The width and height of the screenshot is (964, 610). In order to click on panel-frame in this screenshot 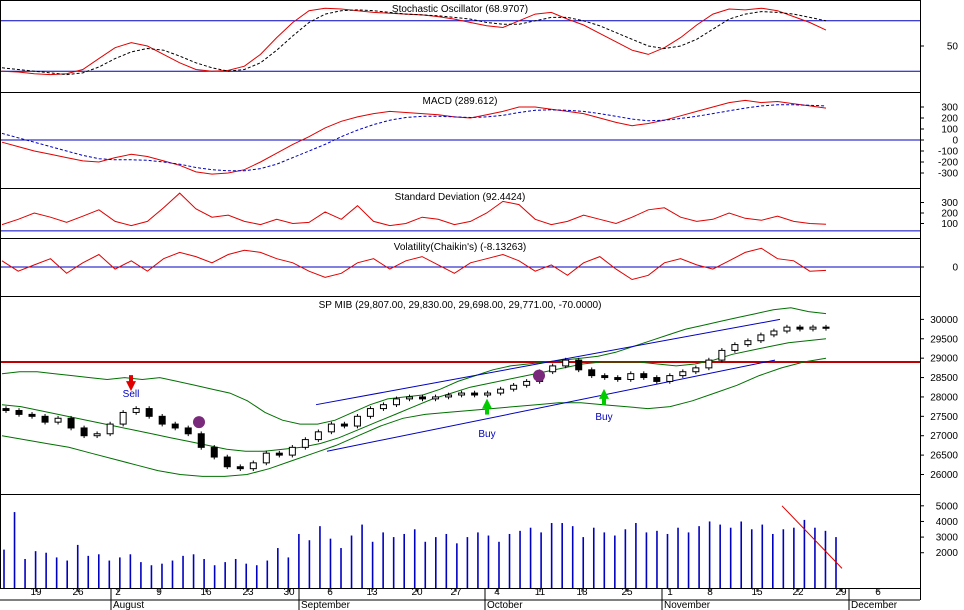, I will do `click(460, 541)`.